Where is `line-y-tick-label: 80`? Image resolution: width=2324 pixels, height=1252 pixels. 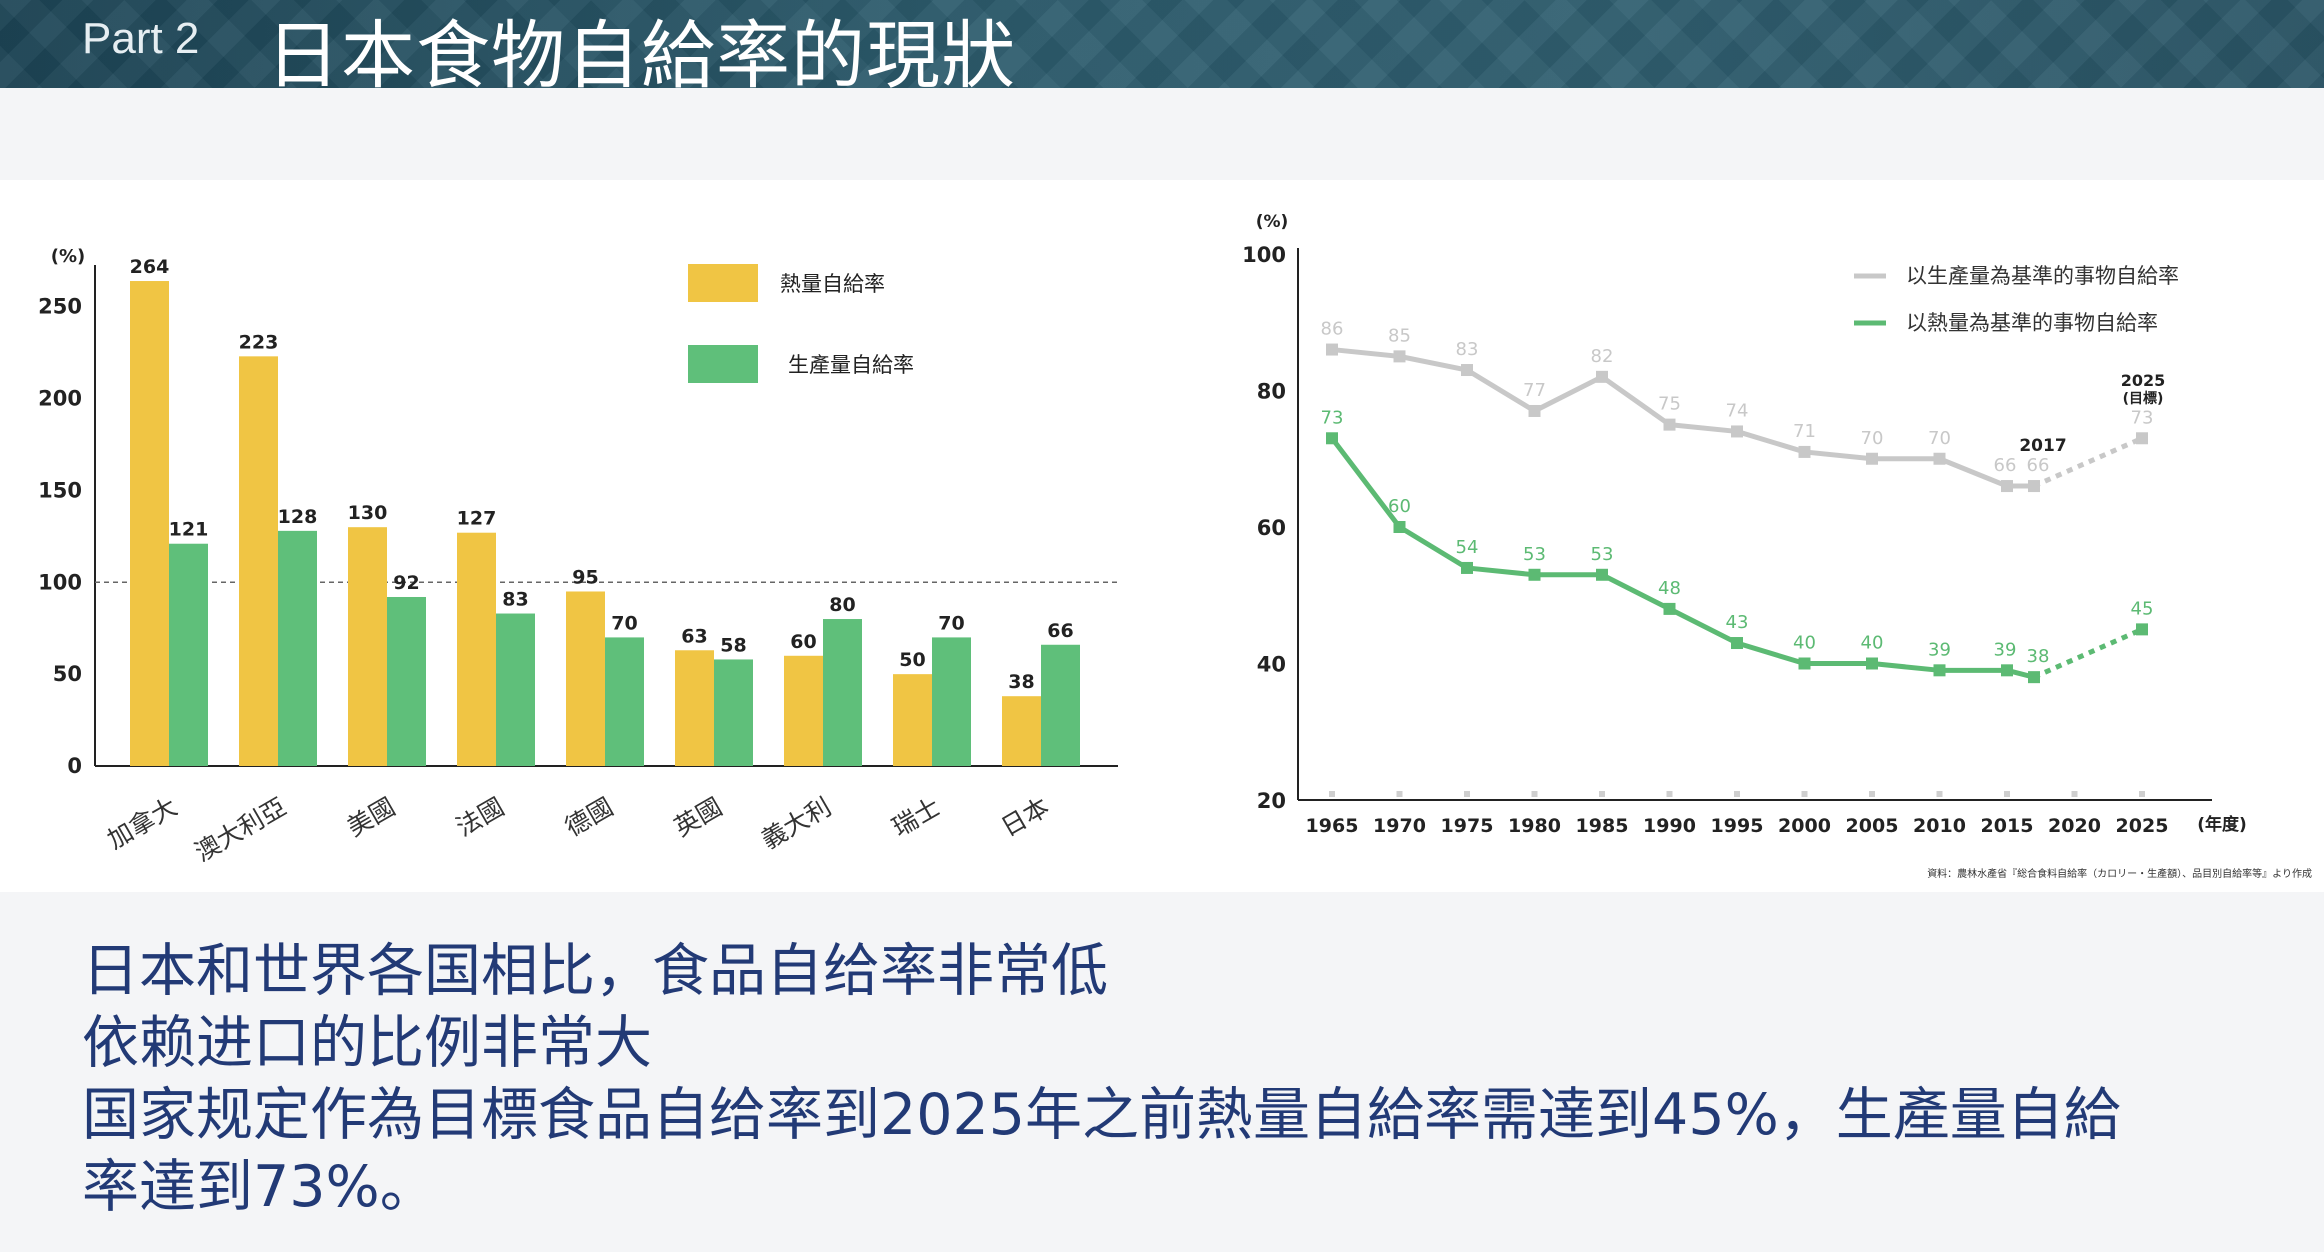
line-y-tick-label: 80 is located at coordinates (1271, 392).